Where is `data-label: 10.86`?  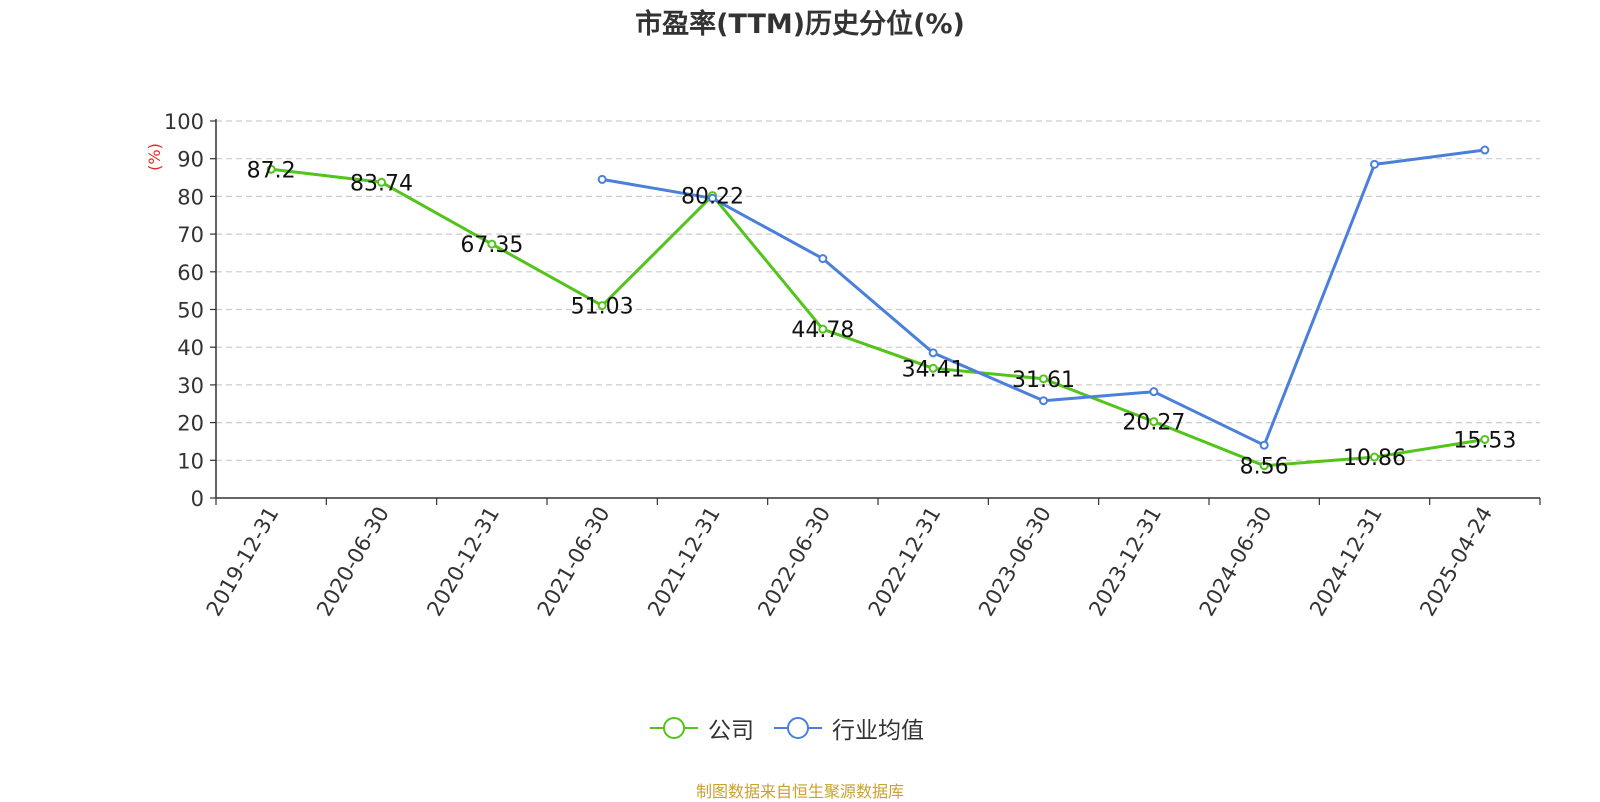 data-label: 10.86 is located at coordinates (1374, 458).